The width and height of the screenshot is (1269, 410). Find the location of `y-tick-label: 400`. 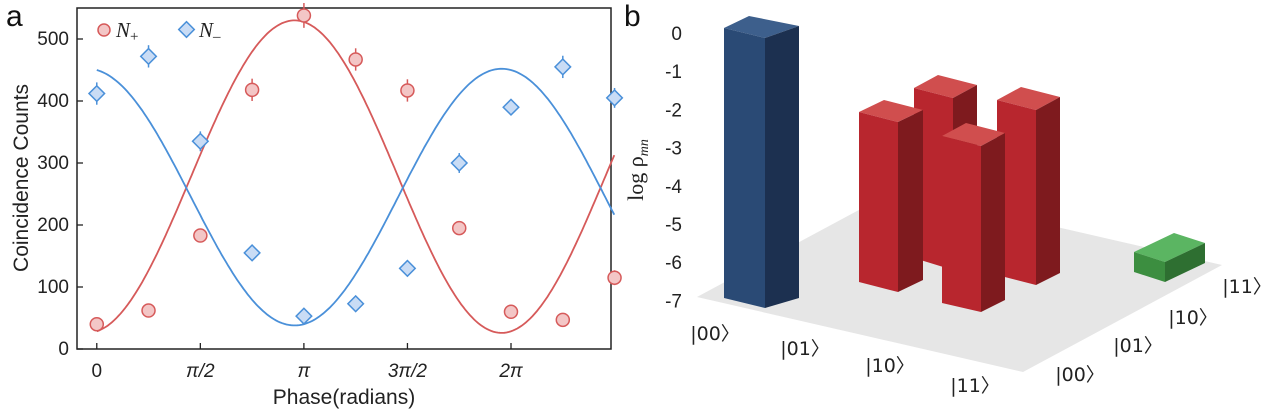

y-tick-label: 400 is located at coordinates (53, 101).